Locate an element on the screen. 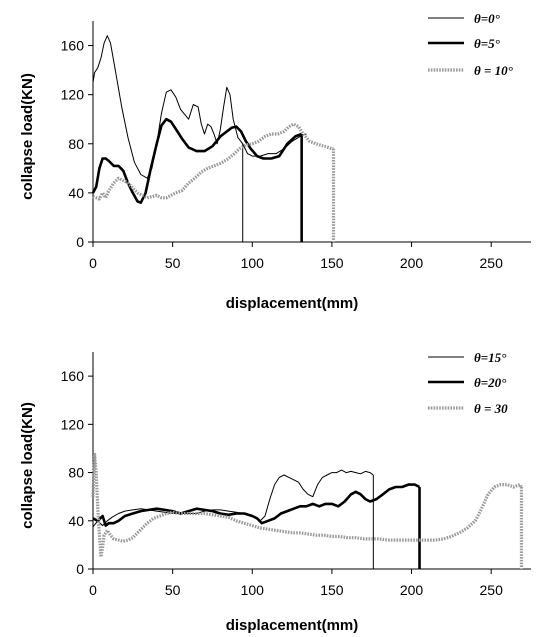  legend-label-3: θ = 10° is located at coordinates (494, 70).